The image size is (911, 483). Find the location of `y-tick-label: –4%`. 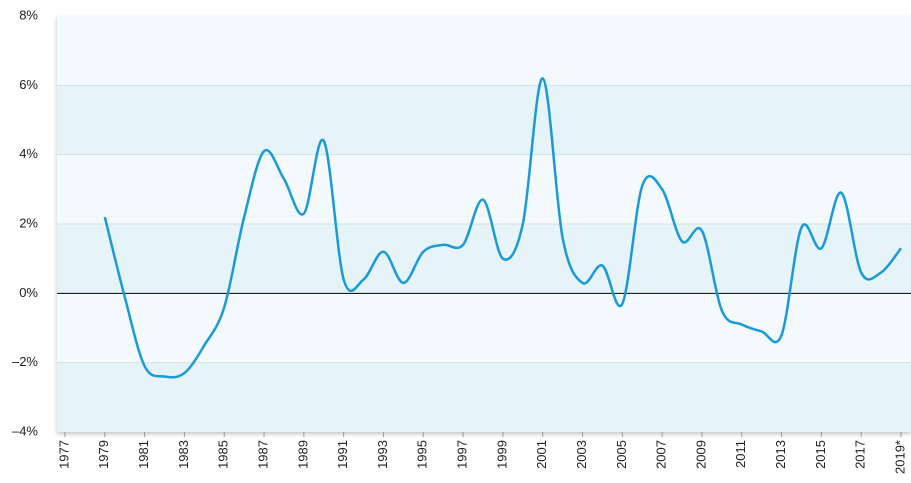

y-tick-label: –4% is located at coordinates (25, 430).